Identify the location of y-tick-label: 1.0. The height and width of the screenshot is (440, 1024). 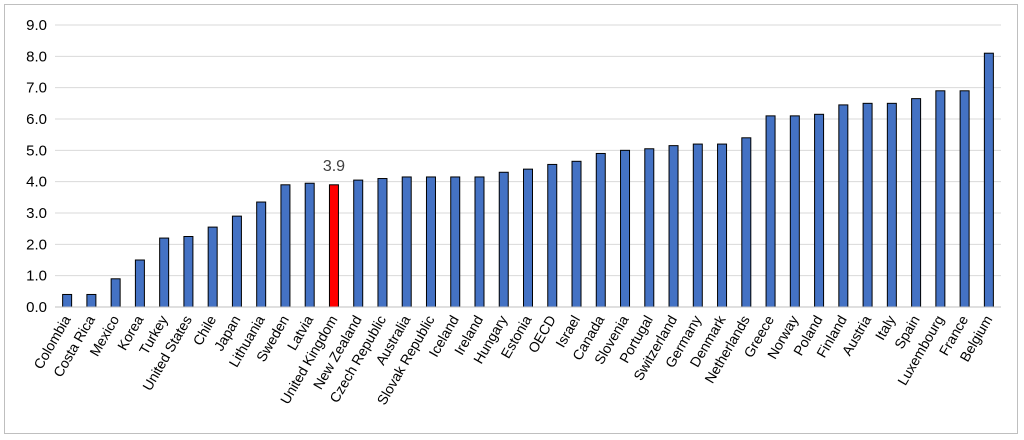
(36, 276).